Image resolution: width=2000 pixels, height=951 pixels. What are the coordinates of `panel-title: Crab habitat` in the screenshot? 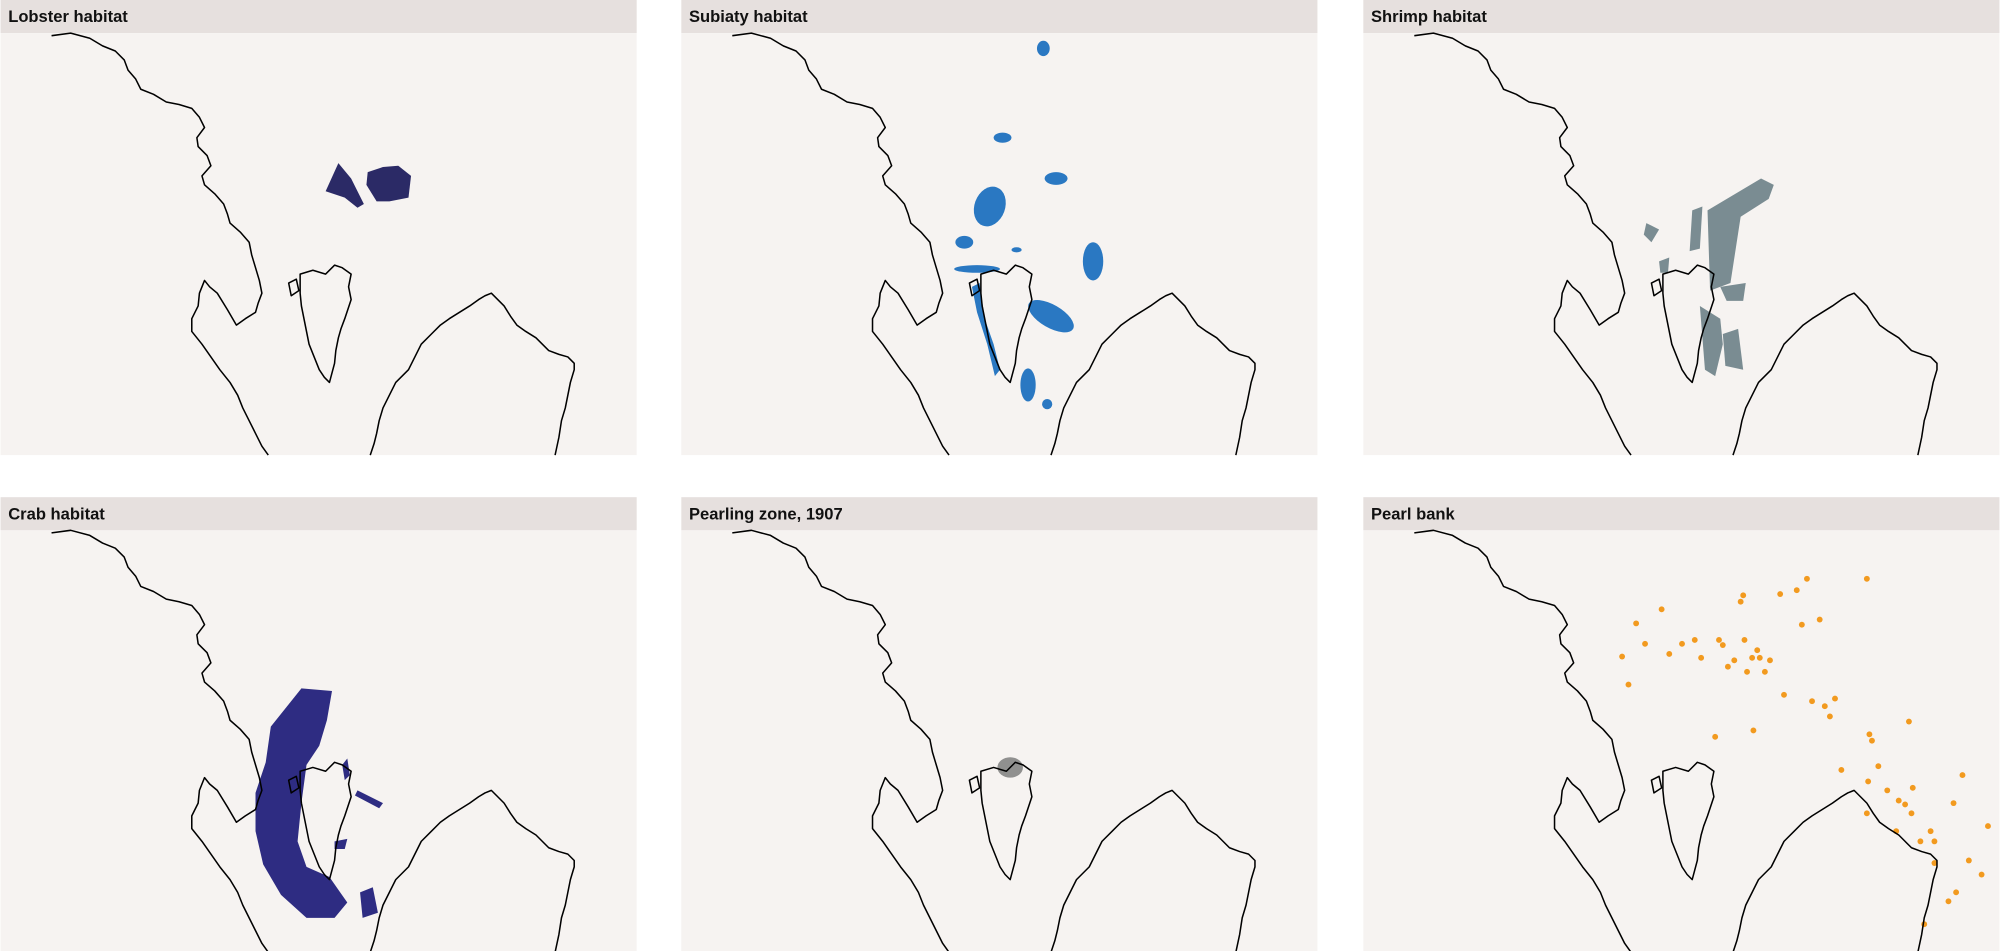 It's located at (56, 513).